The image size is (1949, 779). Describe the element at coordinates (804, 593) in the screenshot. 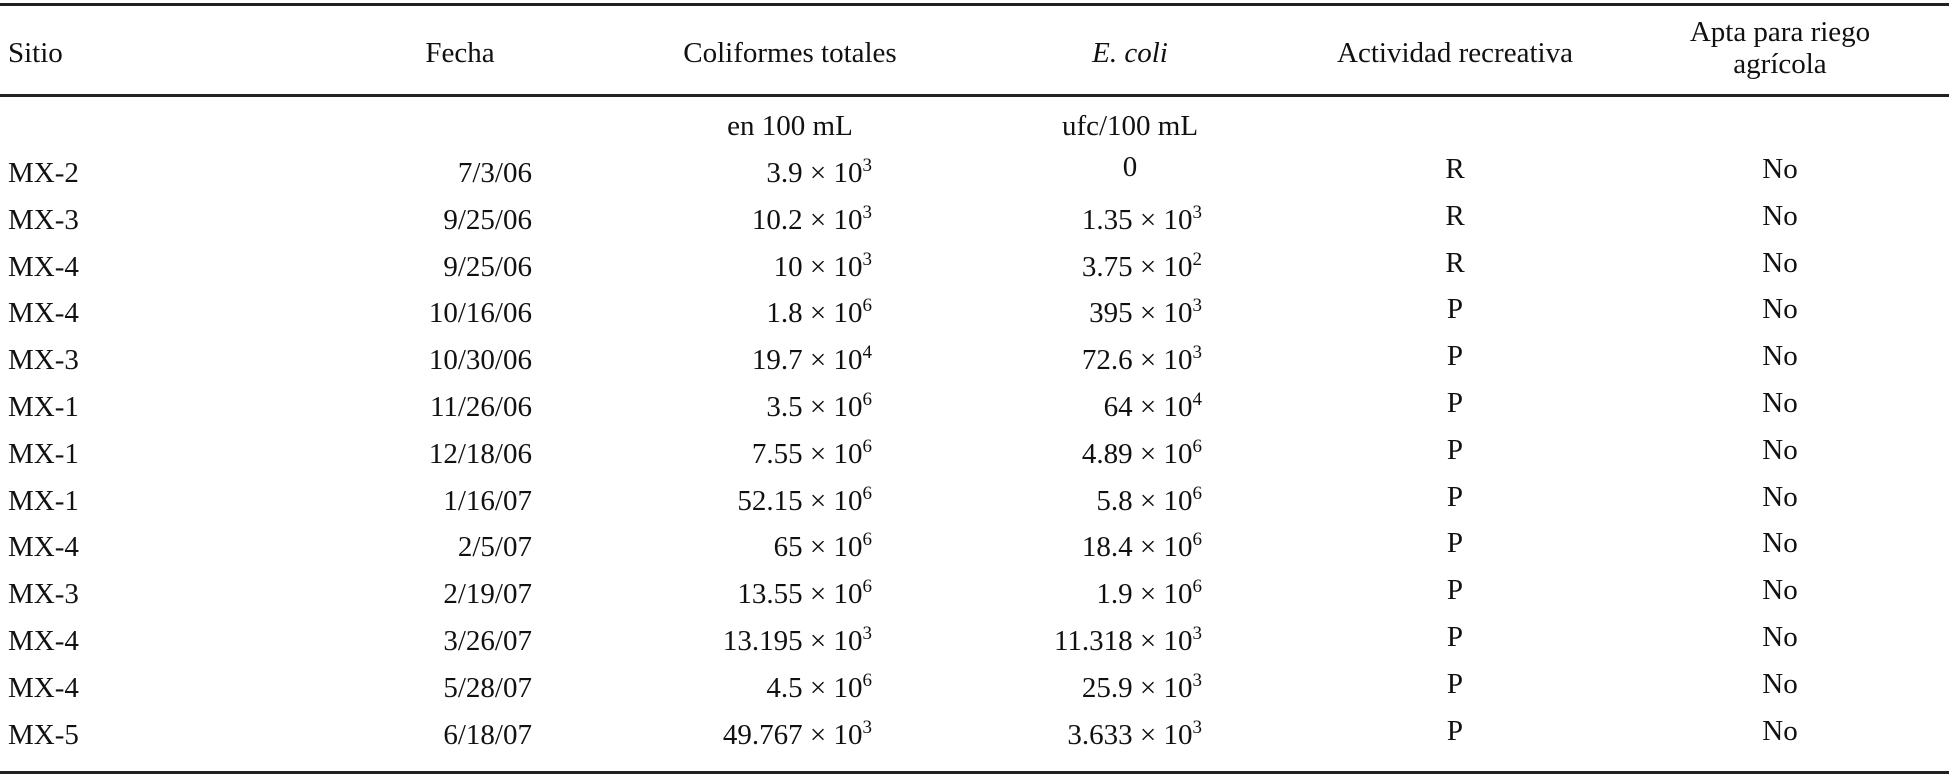

I see `cell-coliformes: 13.55 × 106` at that location.